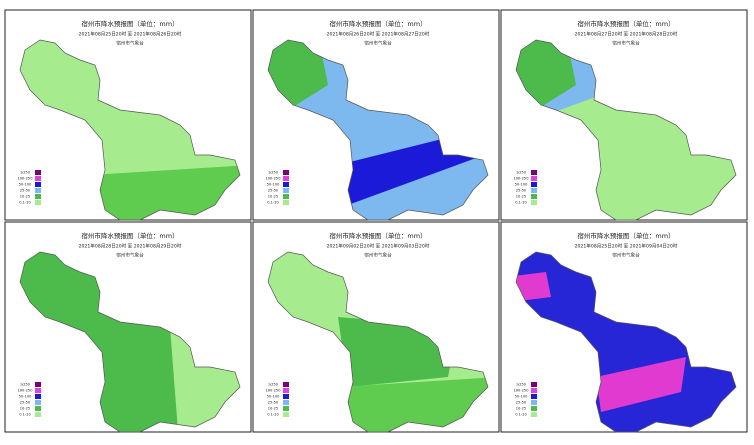 The width and height of the screenshot is (754, 445). I want to click on panel-period: 2021年08月25日20时 至 2021年09月04日20时, so click(626, 246).